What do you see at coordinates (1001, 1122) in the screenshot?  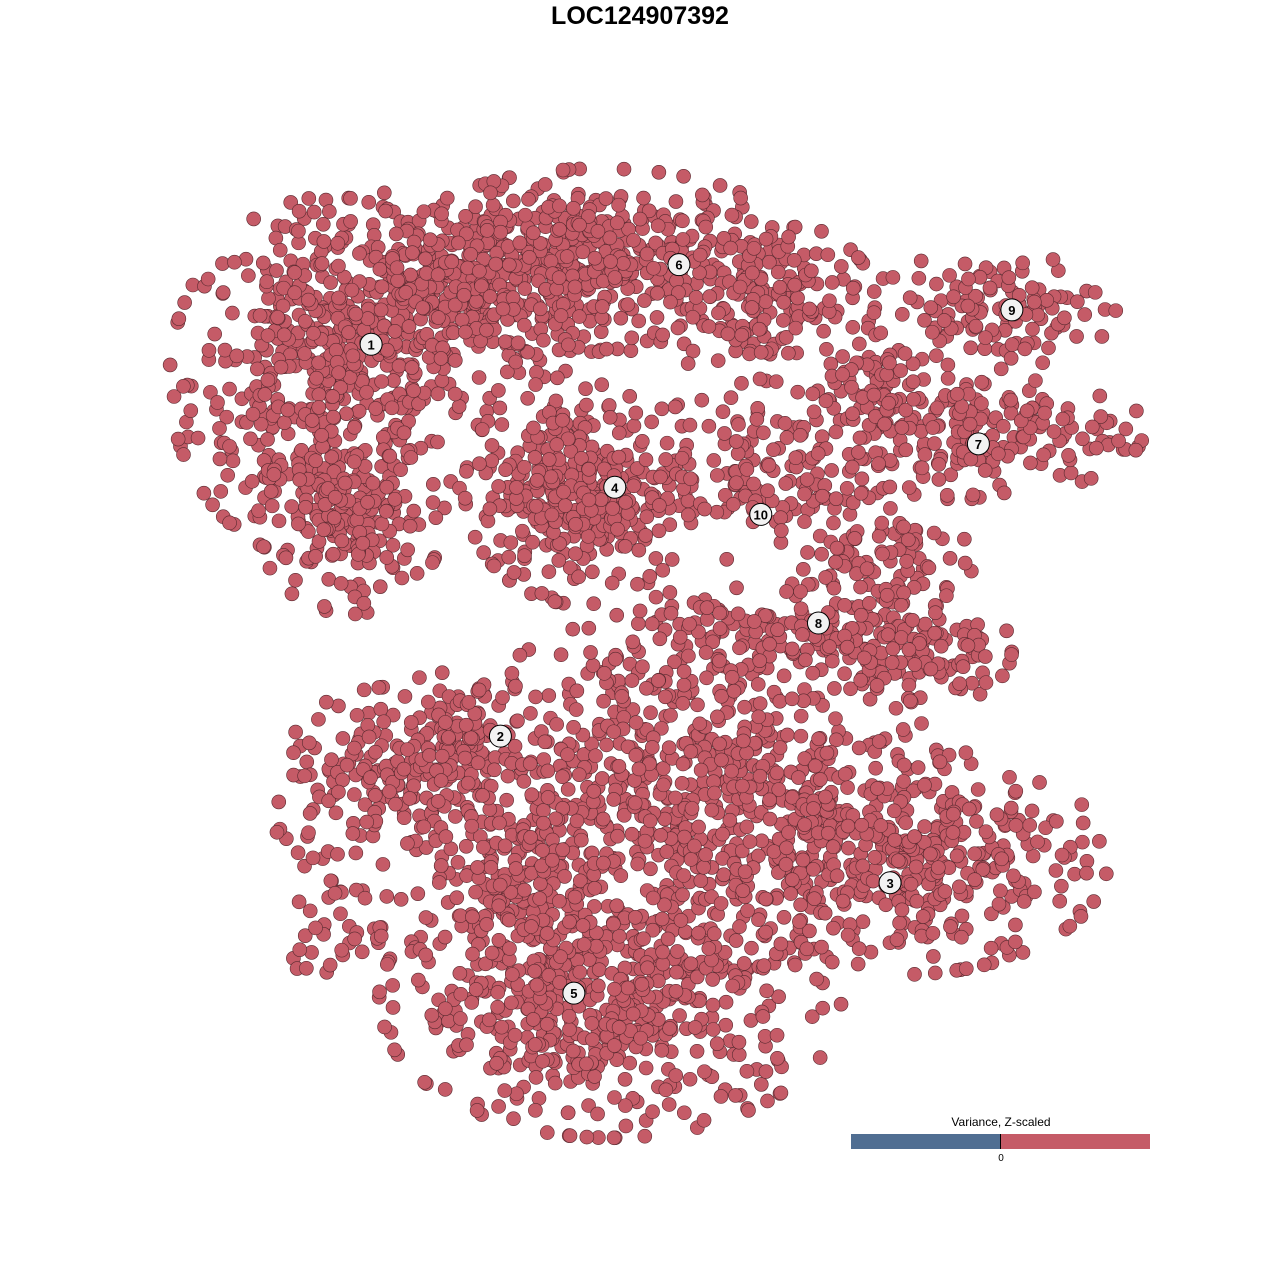 I see `legend-title: Variance, Z-scaled` at bounding box center [1001, 1122].